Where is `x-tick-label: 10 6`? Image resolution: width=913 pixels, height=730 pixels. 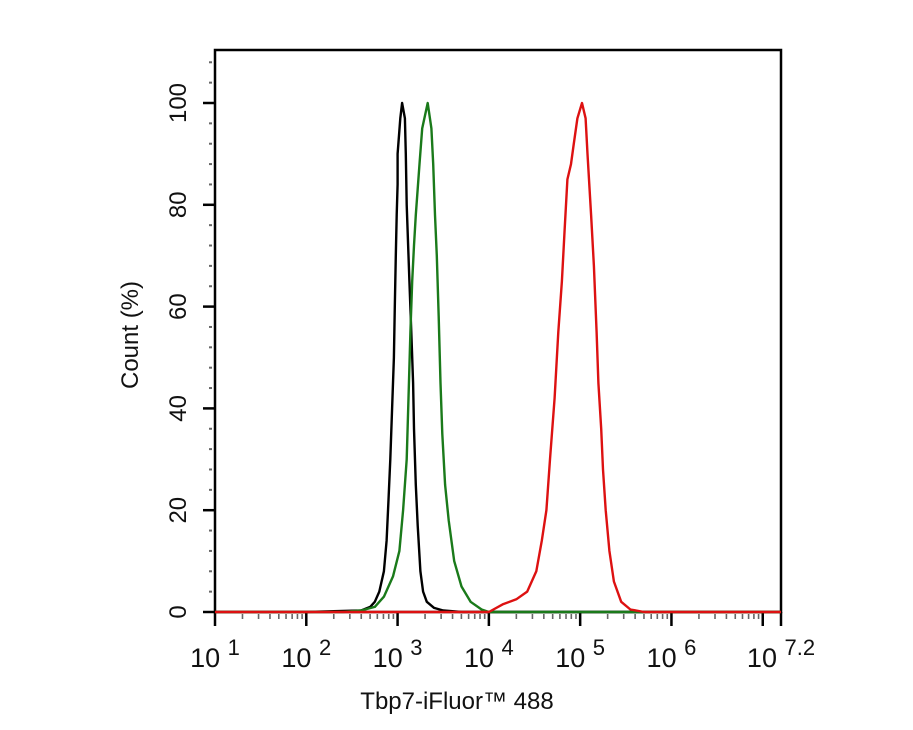
x-tick-label: 10 6 is located at coordinates (672, 654).